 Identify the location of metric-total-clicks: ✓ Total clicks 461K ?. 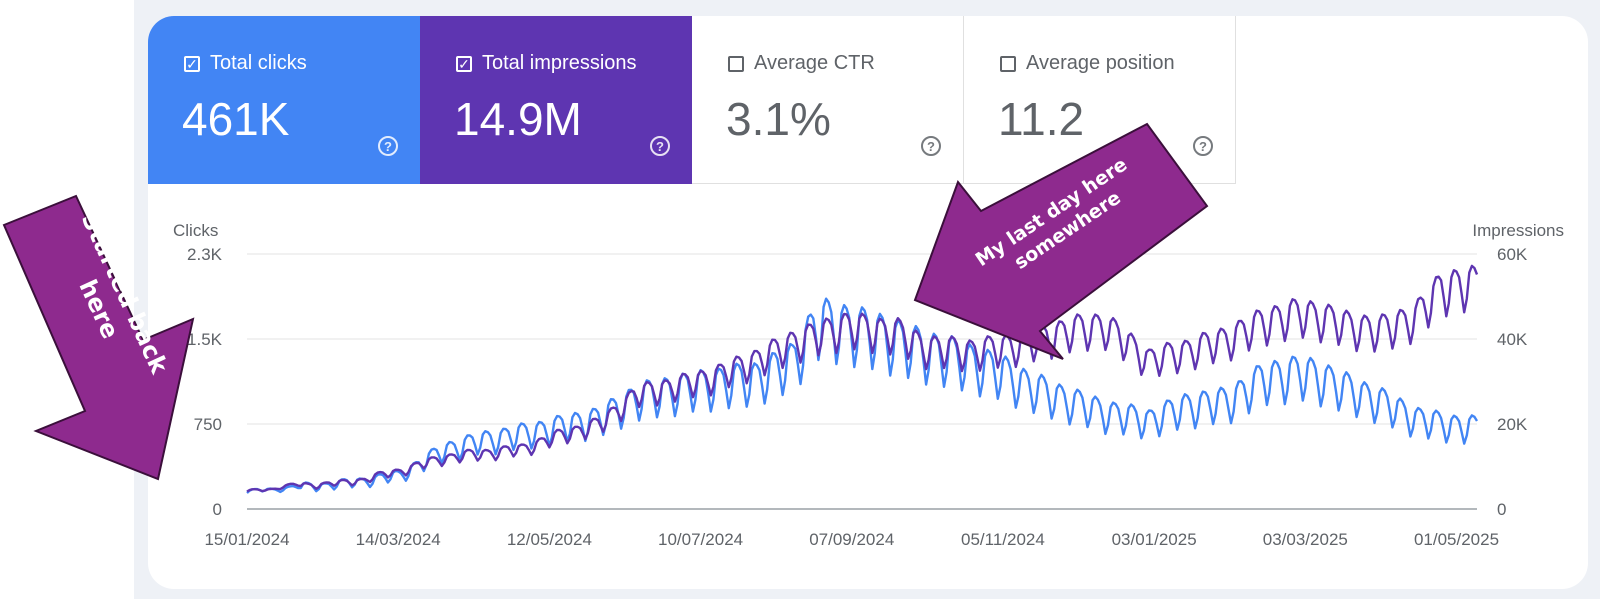
(284, 100).